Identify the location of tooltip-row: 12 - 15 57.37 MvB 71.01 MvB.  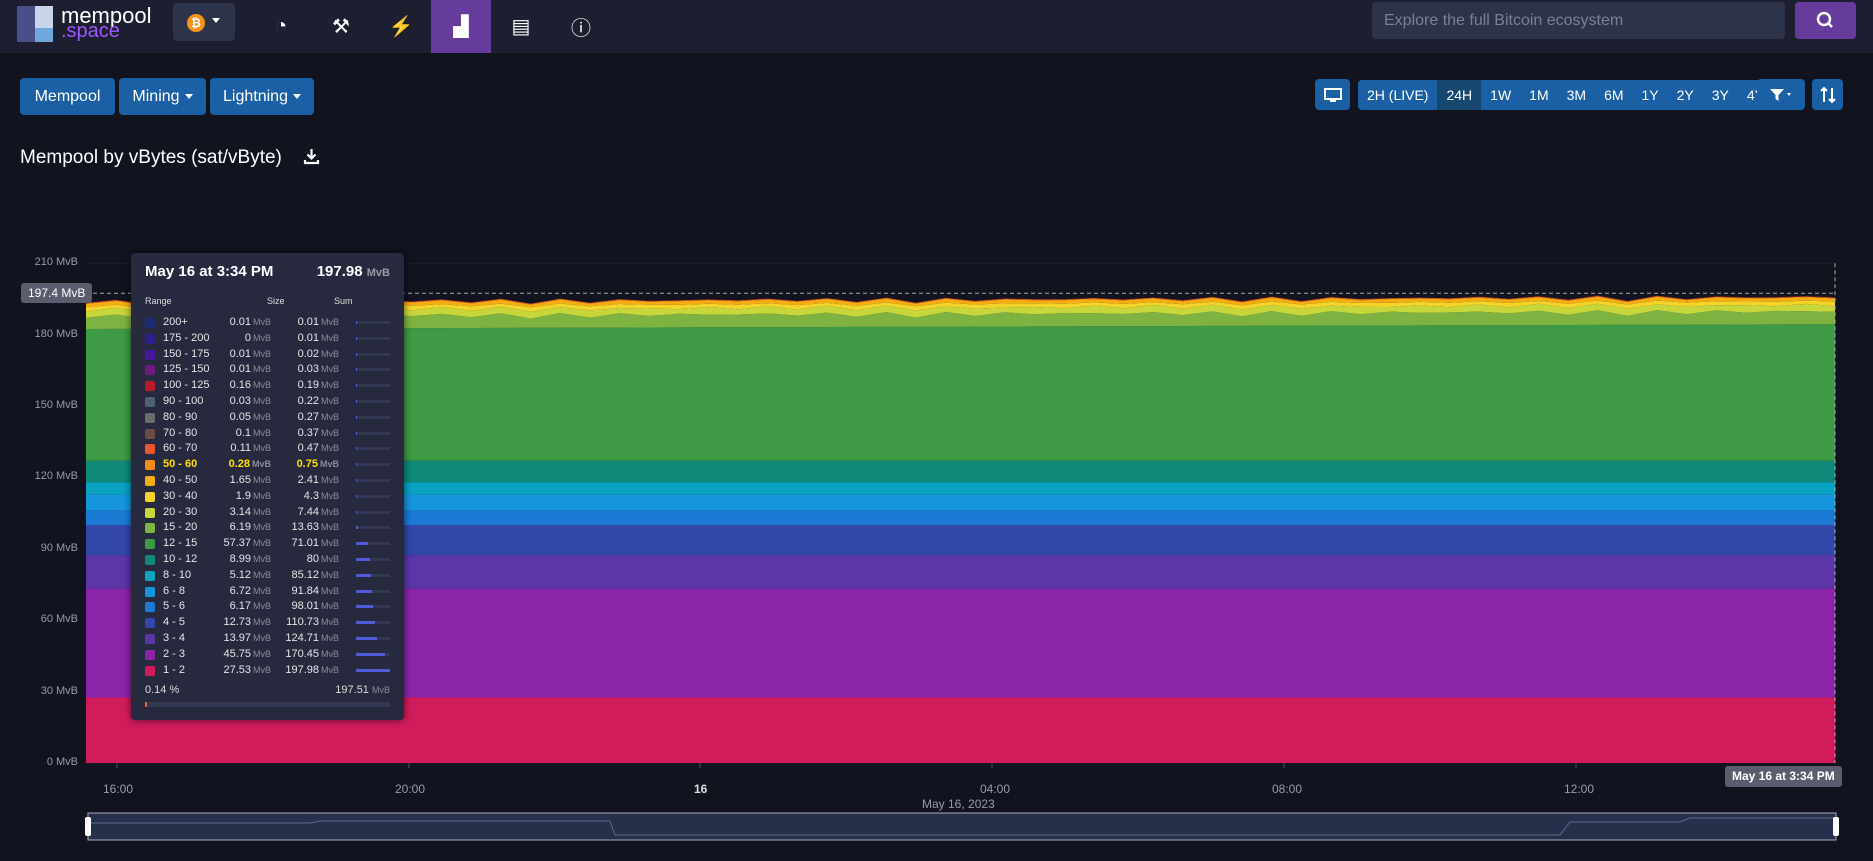
(267, 543).